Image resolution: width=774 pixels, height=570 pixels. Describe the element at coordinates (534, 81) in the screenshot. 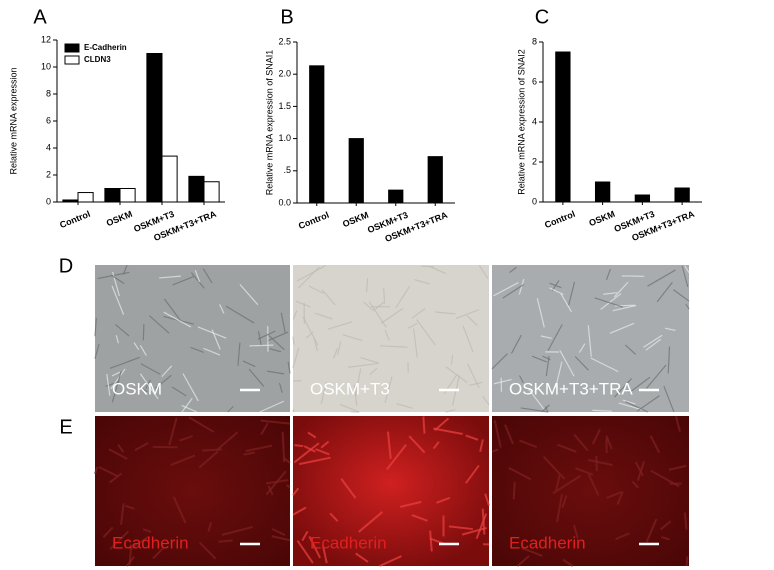

I see `y-tick-label: 6` at that location.